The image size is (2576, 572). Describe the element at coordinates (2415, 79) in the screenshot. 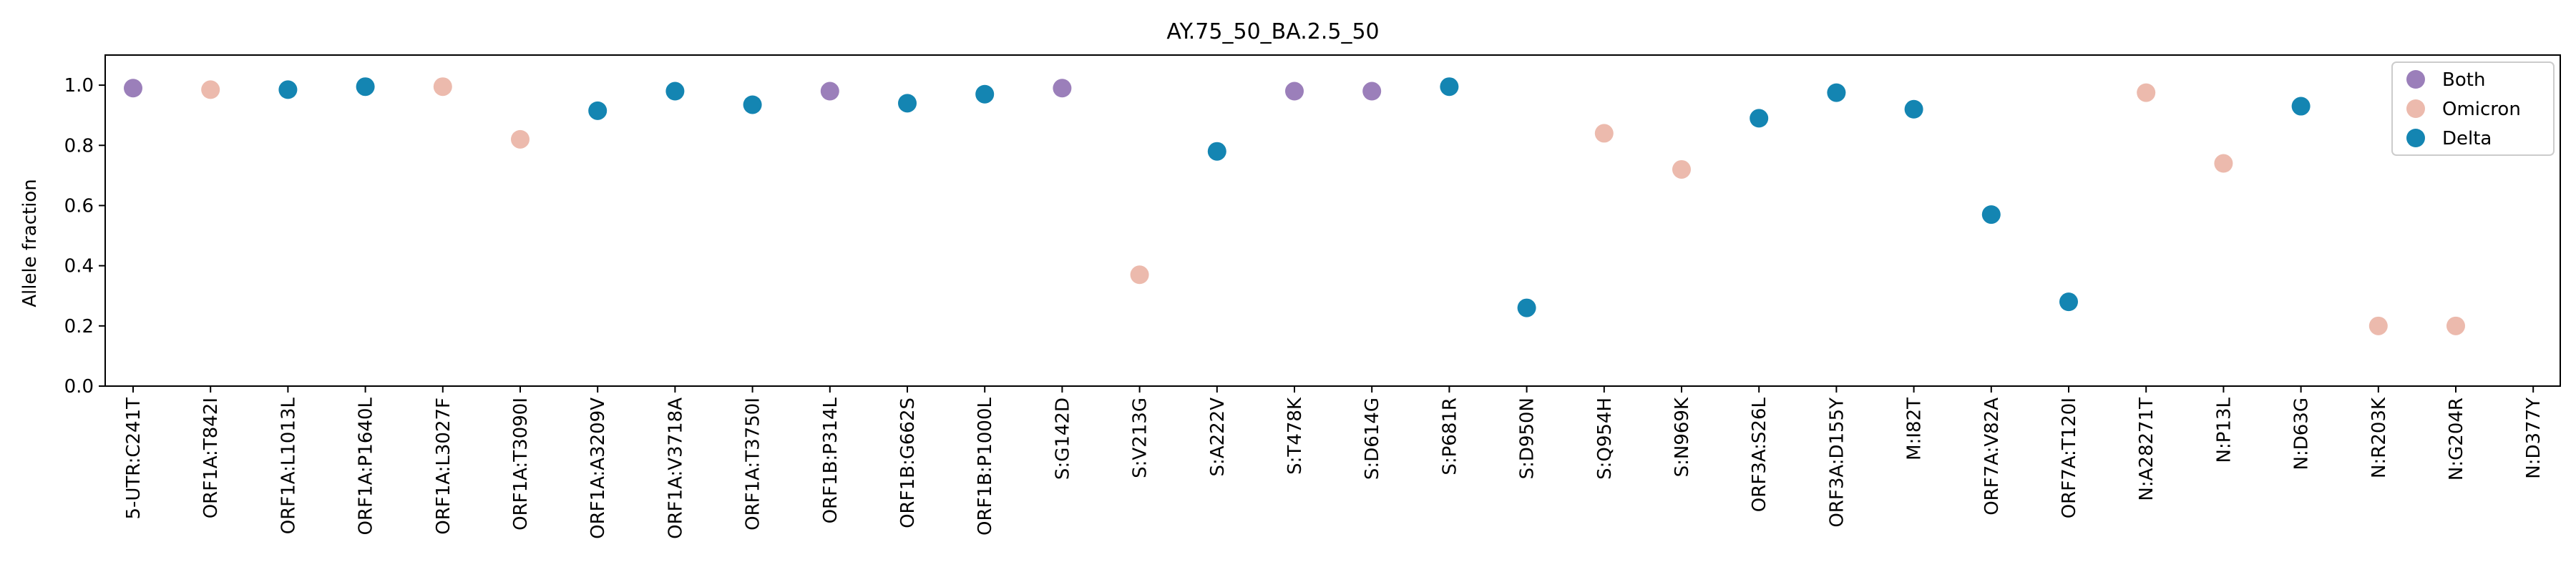

I see `legend-marker-both` at that location.